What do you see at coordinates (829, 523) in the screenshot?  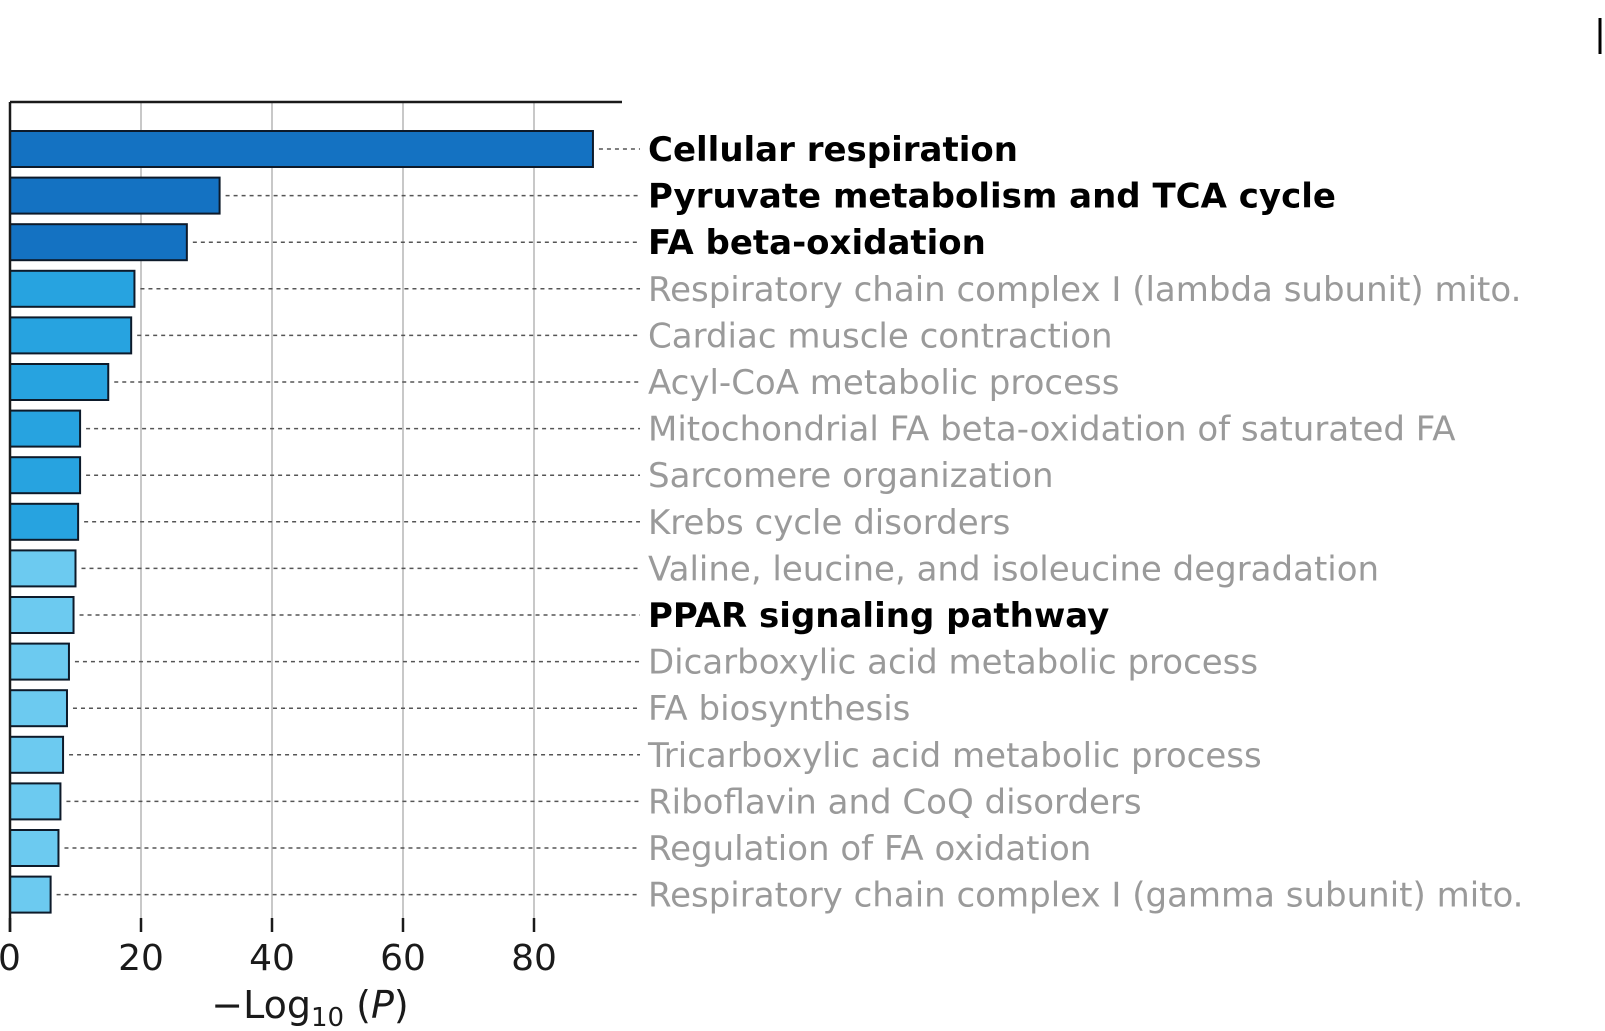 I see `category-label: Krebs cycle disorders` at bounding box center [829, 523].